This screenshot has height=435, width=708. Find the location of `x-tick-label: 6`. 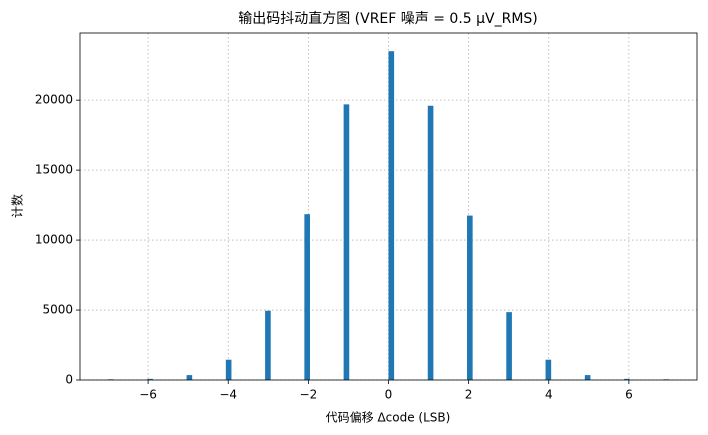

x-tick-label: 6 is located at coordinates (629, 395).